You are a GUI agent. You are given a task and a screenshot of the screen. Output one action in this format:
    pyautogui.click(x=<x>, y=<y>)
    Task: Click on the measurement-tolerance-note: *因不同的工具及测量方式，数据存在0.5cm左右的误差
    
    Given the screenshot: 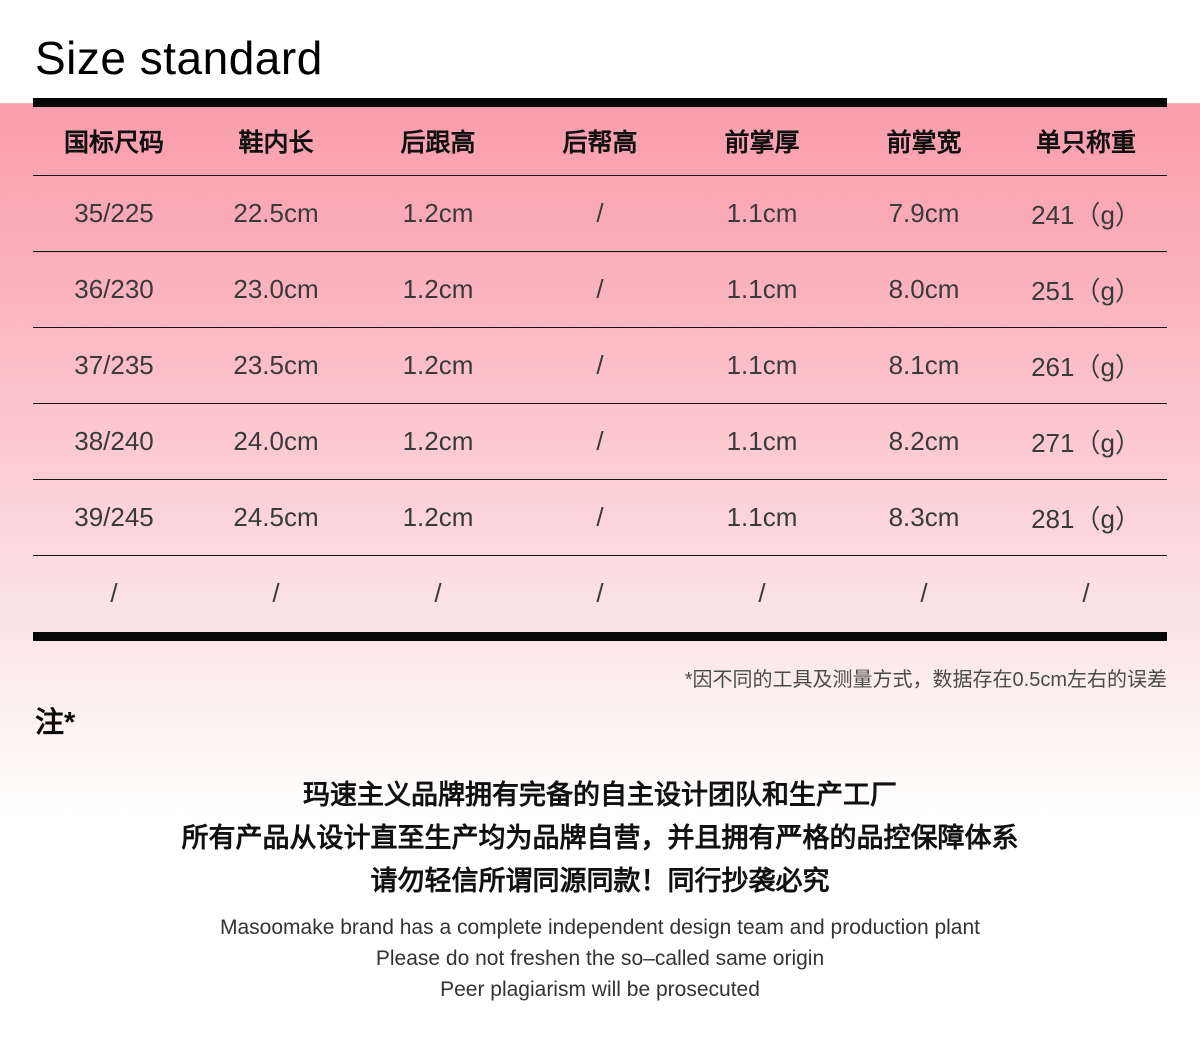 What is the action you would take?
    pyautogui.click(x=925, y=679)
    